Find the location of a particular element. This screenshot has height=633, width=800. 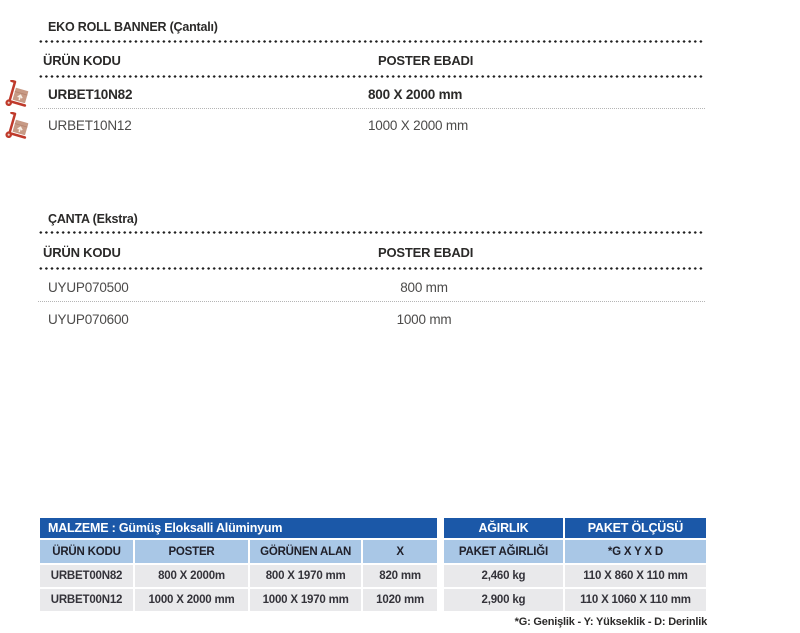

eko-row-size: 1000 X 2000 mm is located at coordinates (418, 125).